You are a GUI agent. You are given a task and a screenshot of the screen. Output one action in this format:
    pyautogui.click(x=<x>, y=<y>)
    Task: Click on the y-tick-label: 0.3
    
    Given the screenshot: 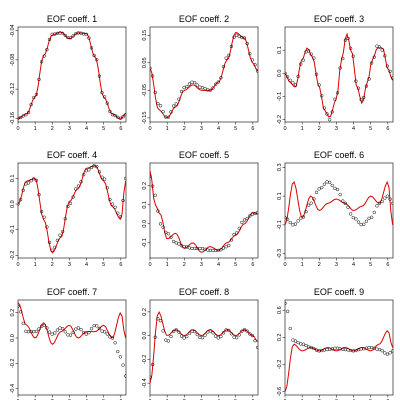 What is the action you would take?
    pyautogui.click(x=280, y=167)
    